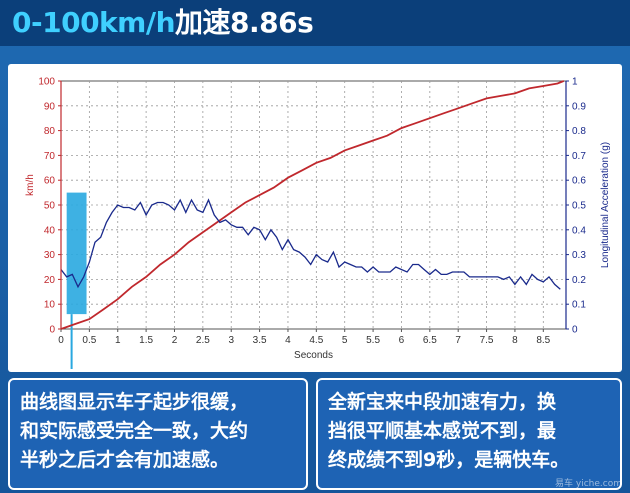 The image size is (630, 493). I want to click on y-left-tick-label: 90, so click(50, 106).